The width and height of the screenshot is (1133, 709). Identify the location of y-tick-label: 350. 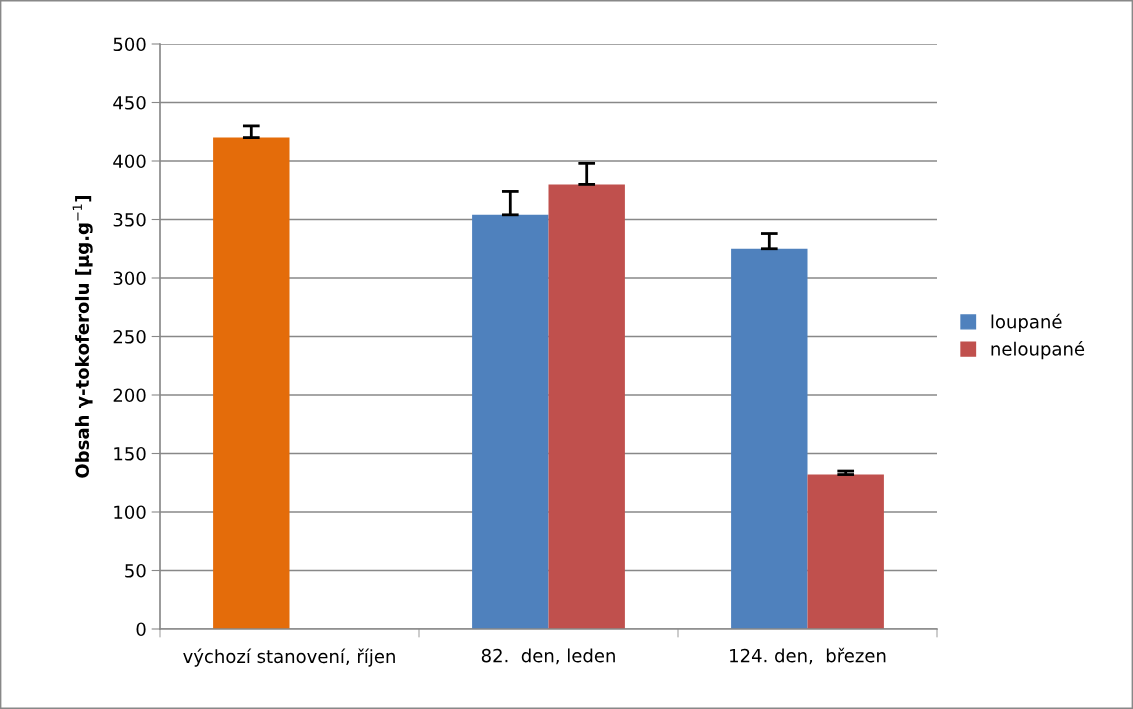
(129, 219).